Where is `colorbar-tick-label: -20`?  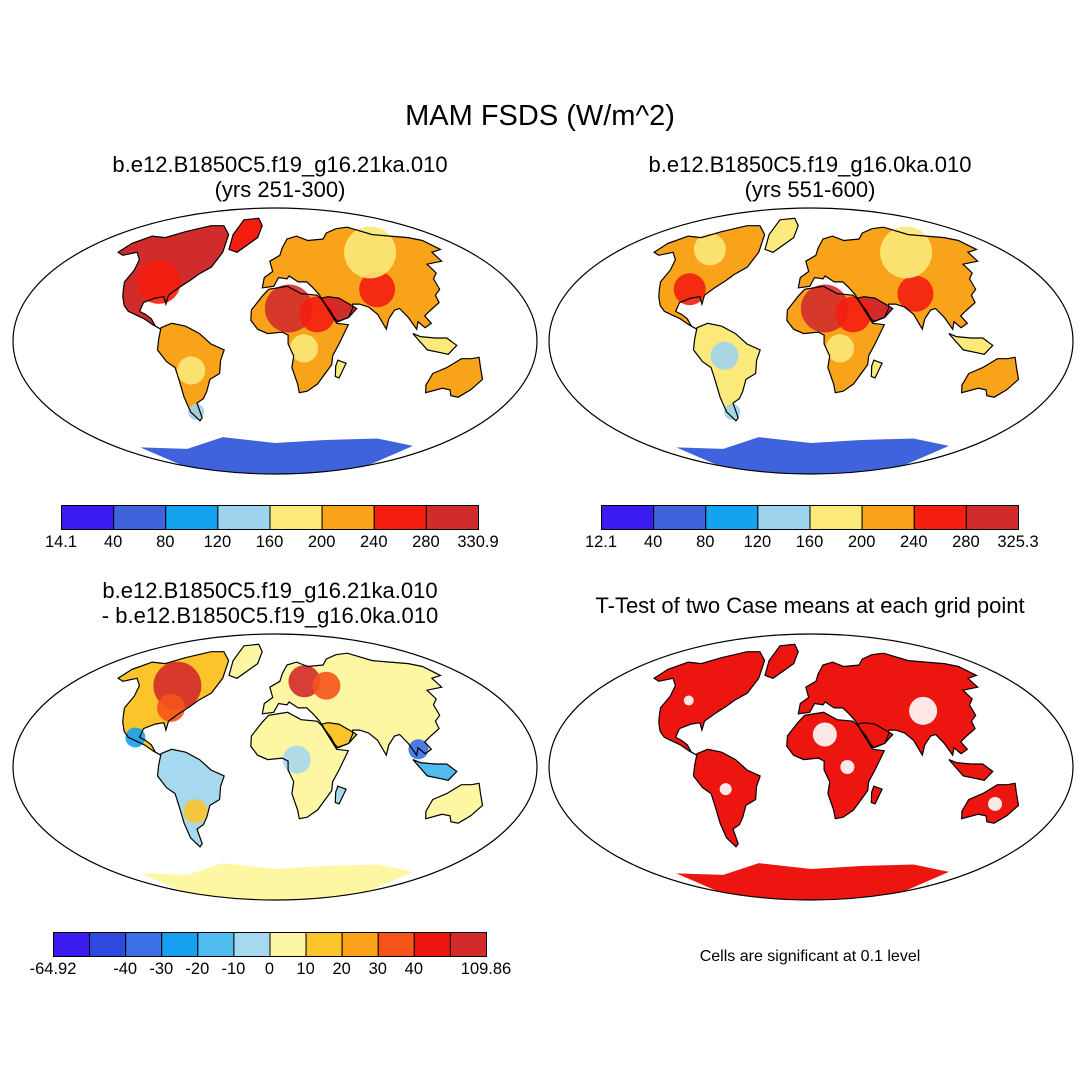 colorbar-tick-label: -20 is located at coordinates (197, 969).